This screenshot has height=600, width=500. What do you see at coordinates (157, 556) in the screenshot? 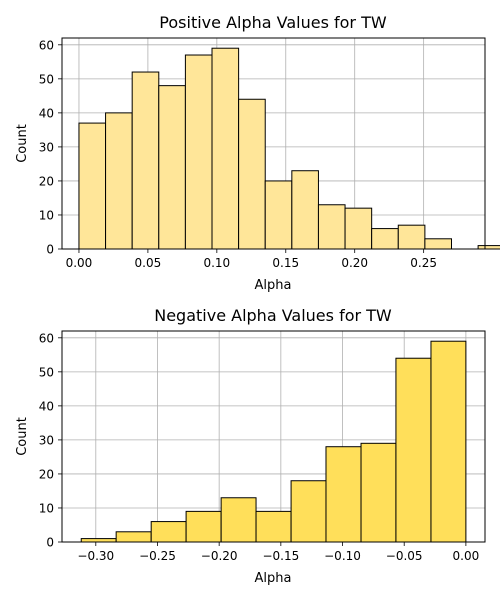
I see `negative-x-tick-label: −0.25` at bounding box center [157, 556].